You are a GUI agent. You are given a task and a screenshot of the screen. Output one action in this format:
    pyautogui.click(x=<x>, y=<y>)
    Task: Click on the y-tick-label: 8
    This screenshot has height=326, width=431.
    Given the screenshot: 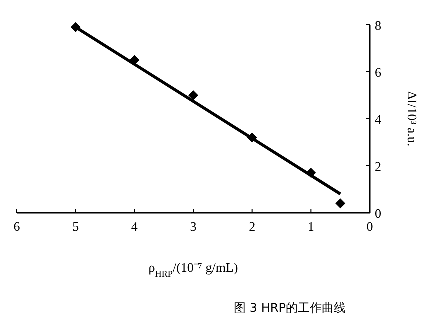 What is the action you would take?
    pyautogui.click(x=378, y=25)
    